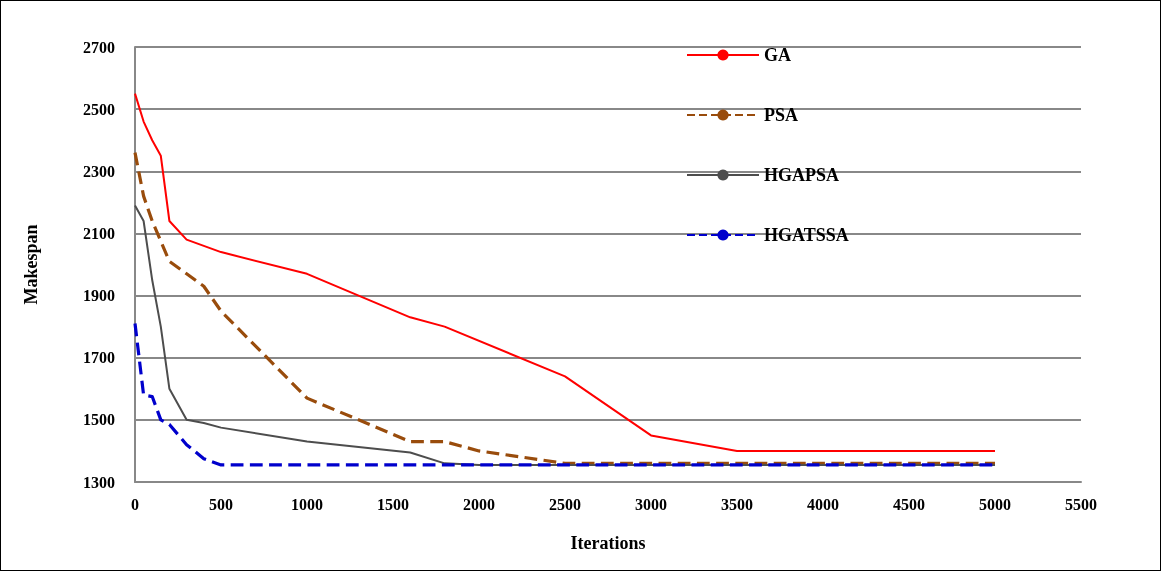  What do you see at coordinates (135, 504) in the screenshot?
I see `x-tick-label: 0` at bounding box center [135, 504].